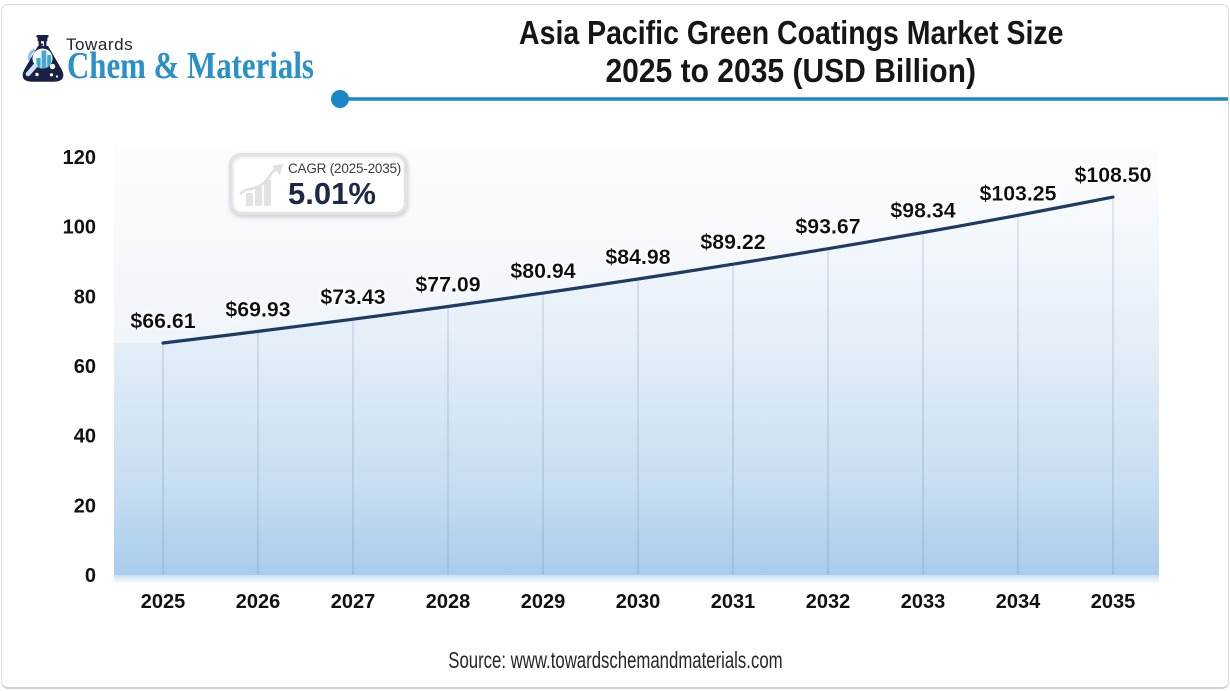  Describe the element at coordinates (85, 437) in the screenshot. I see `svg-text: 40` at that location.